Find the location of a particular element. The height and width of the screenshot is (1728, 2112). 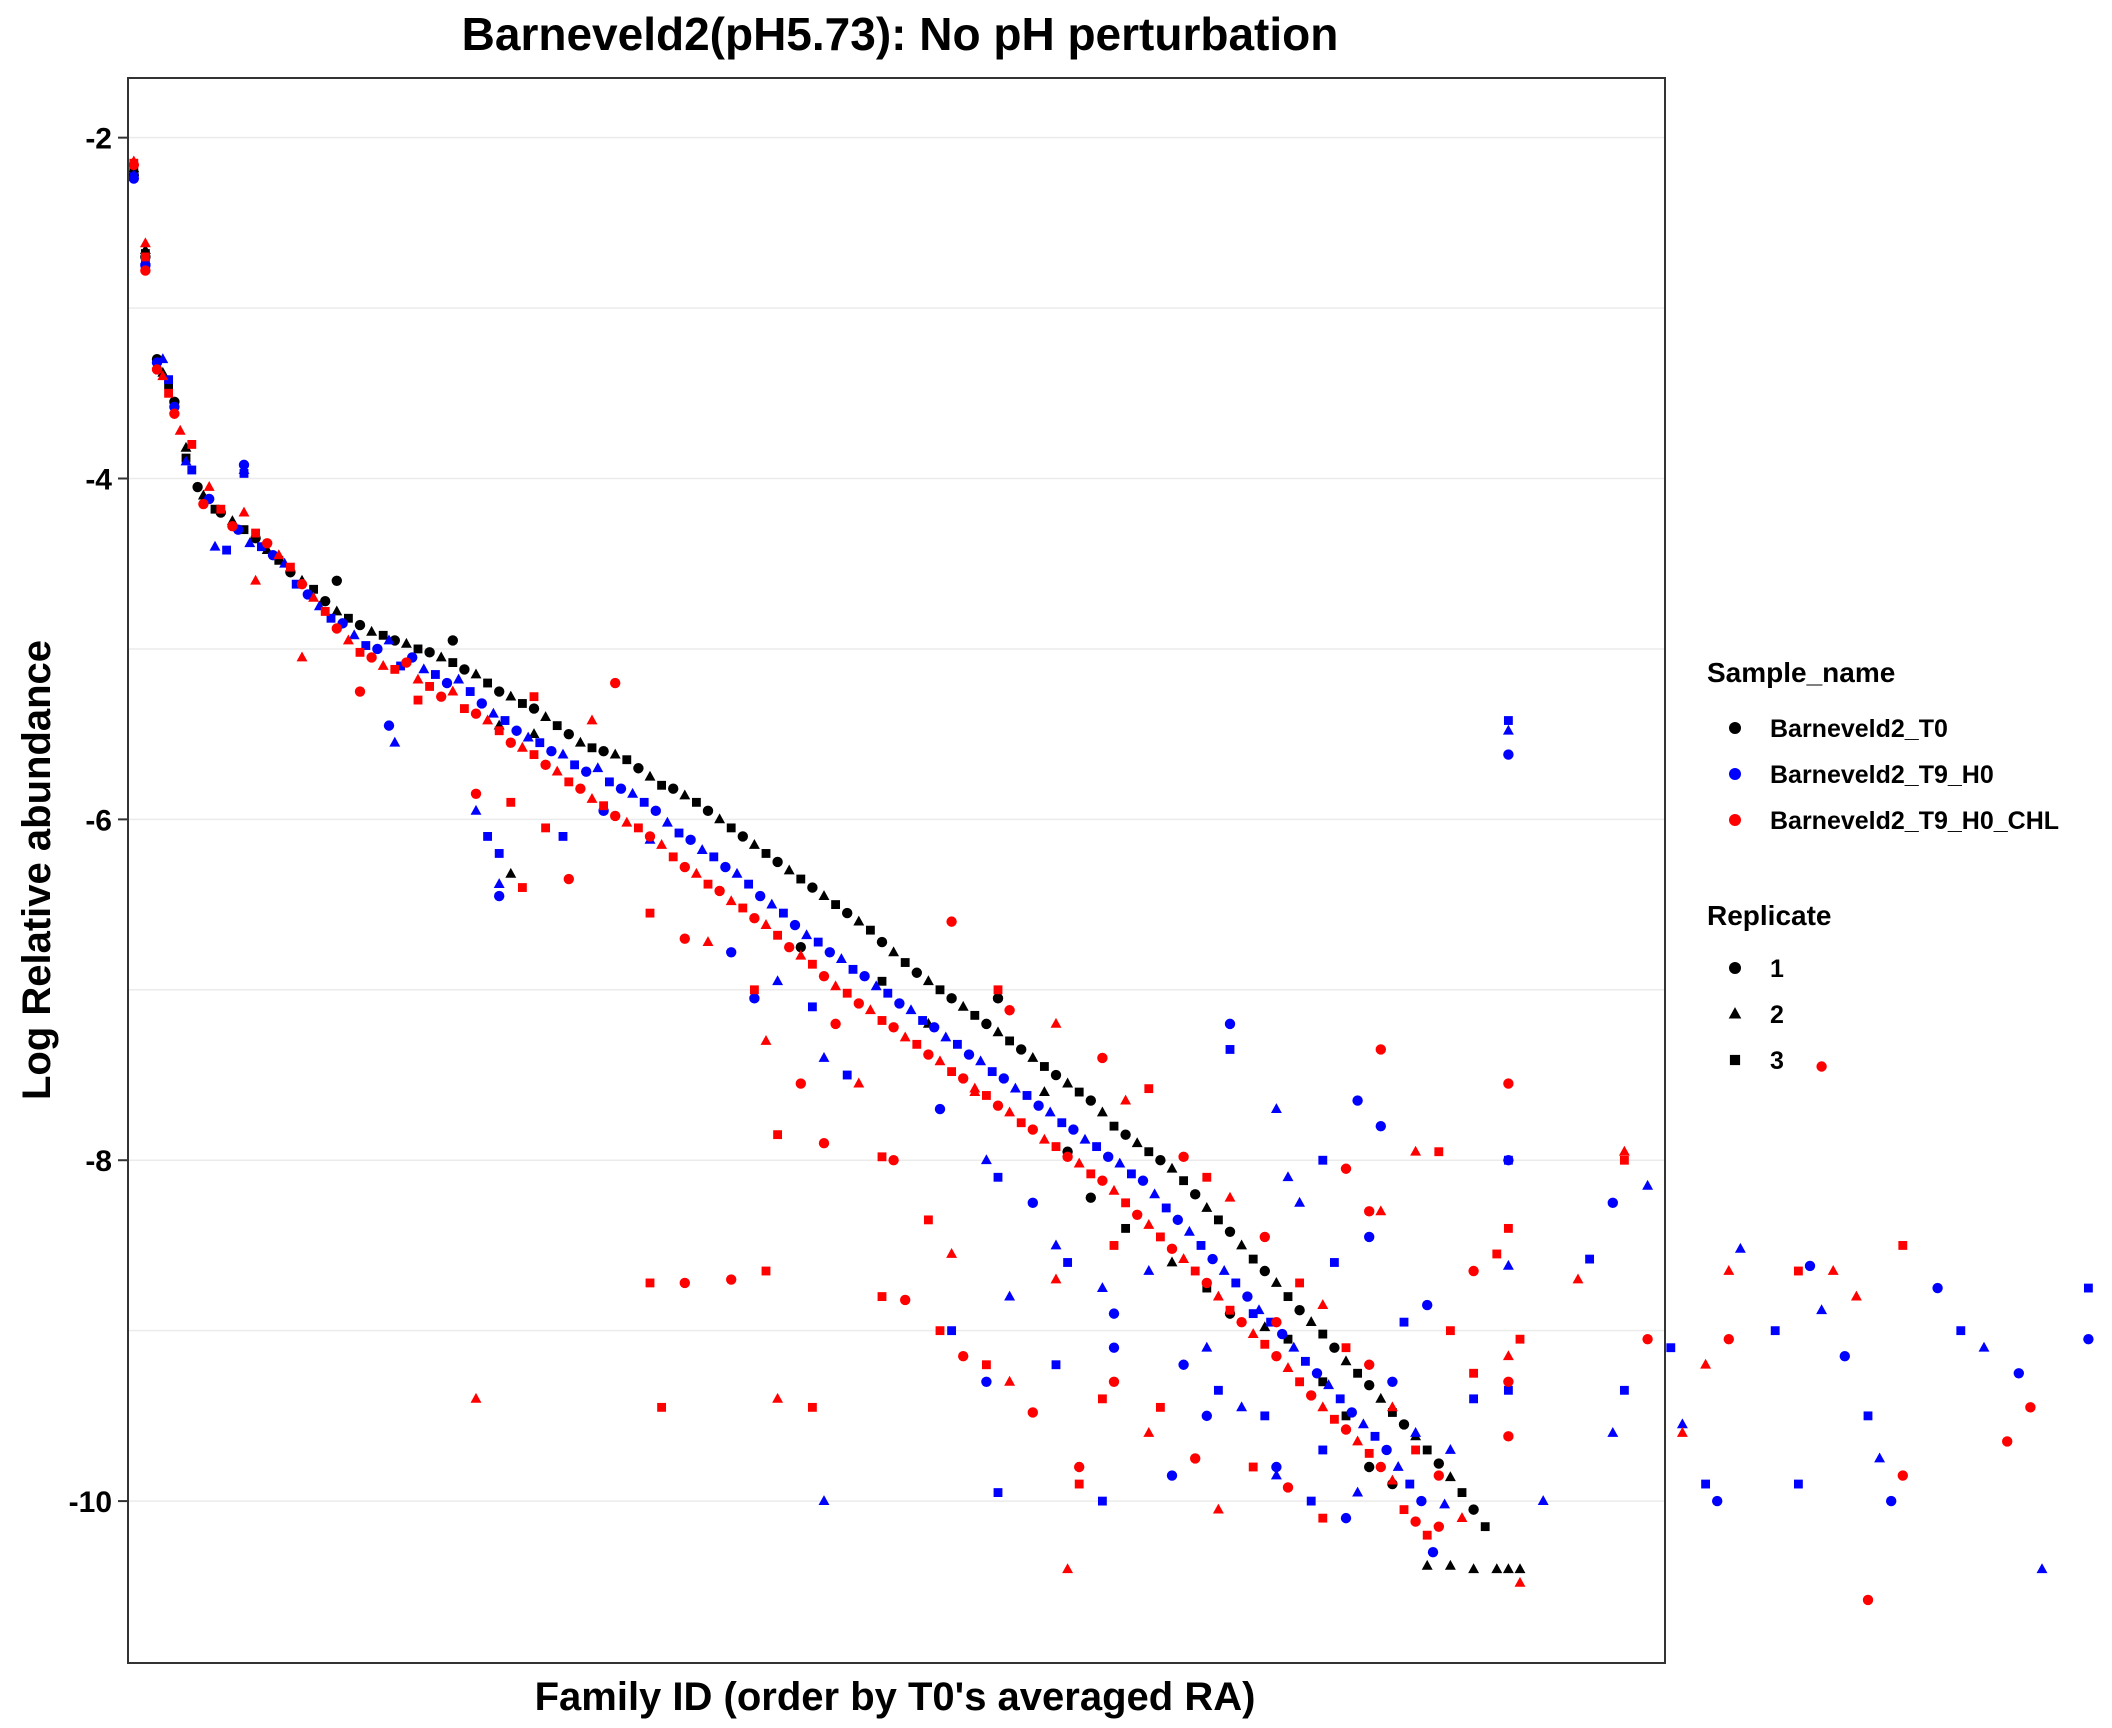

y-tick-label: -4 is located at coordinates (98, 480).